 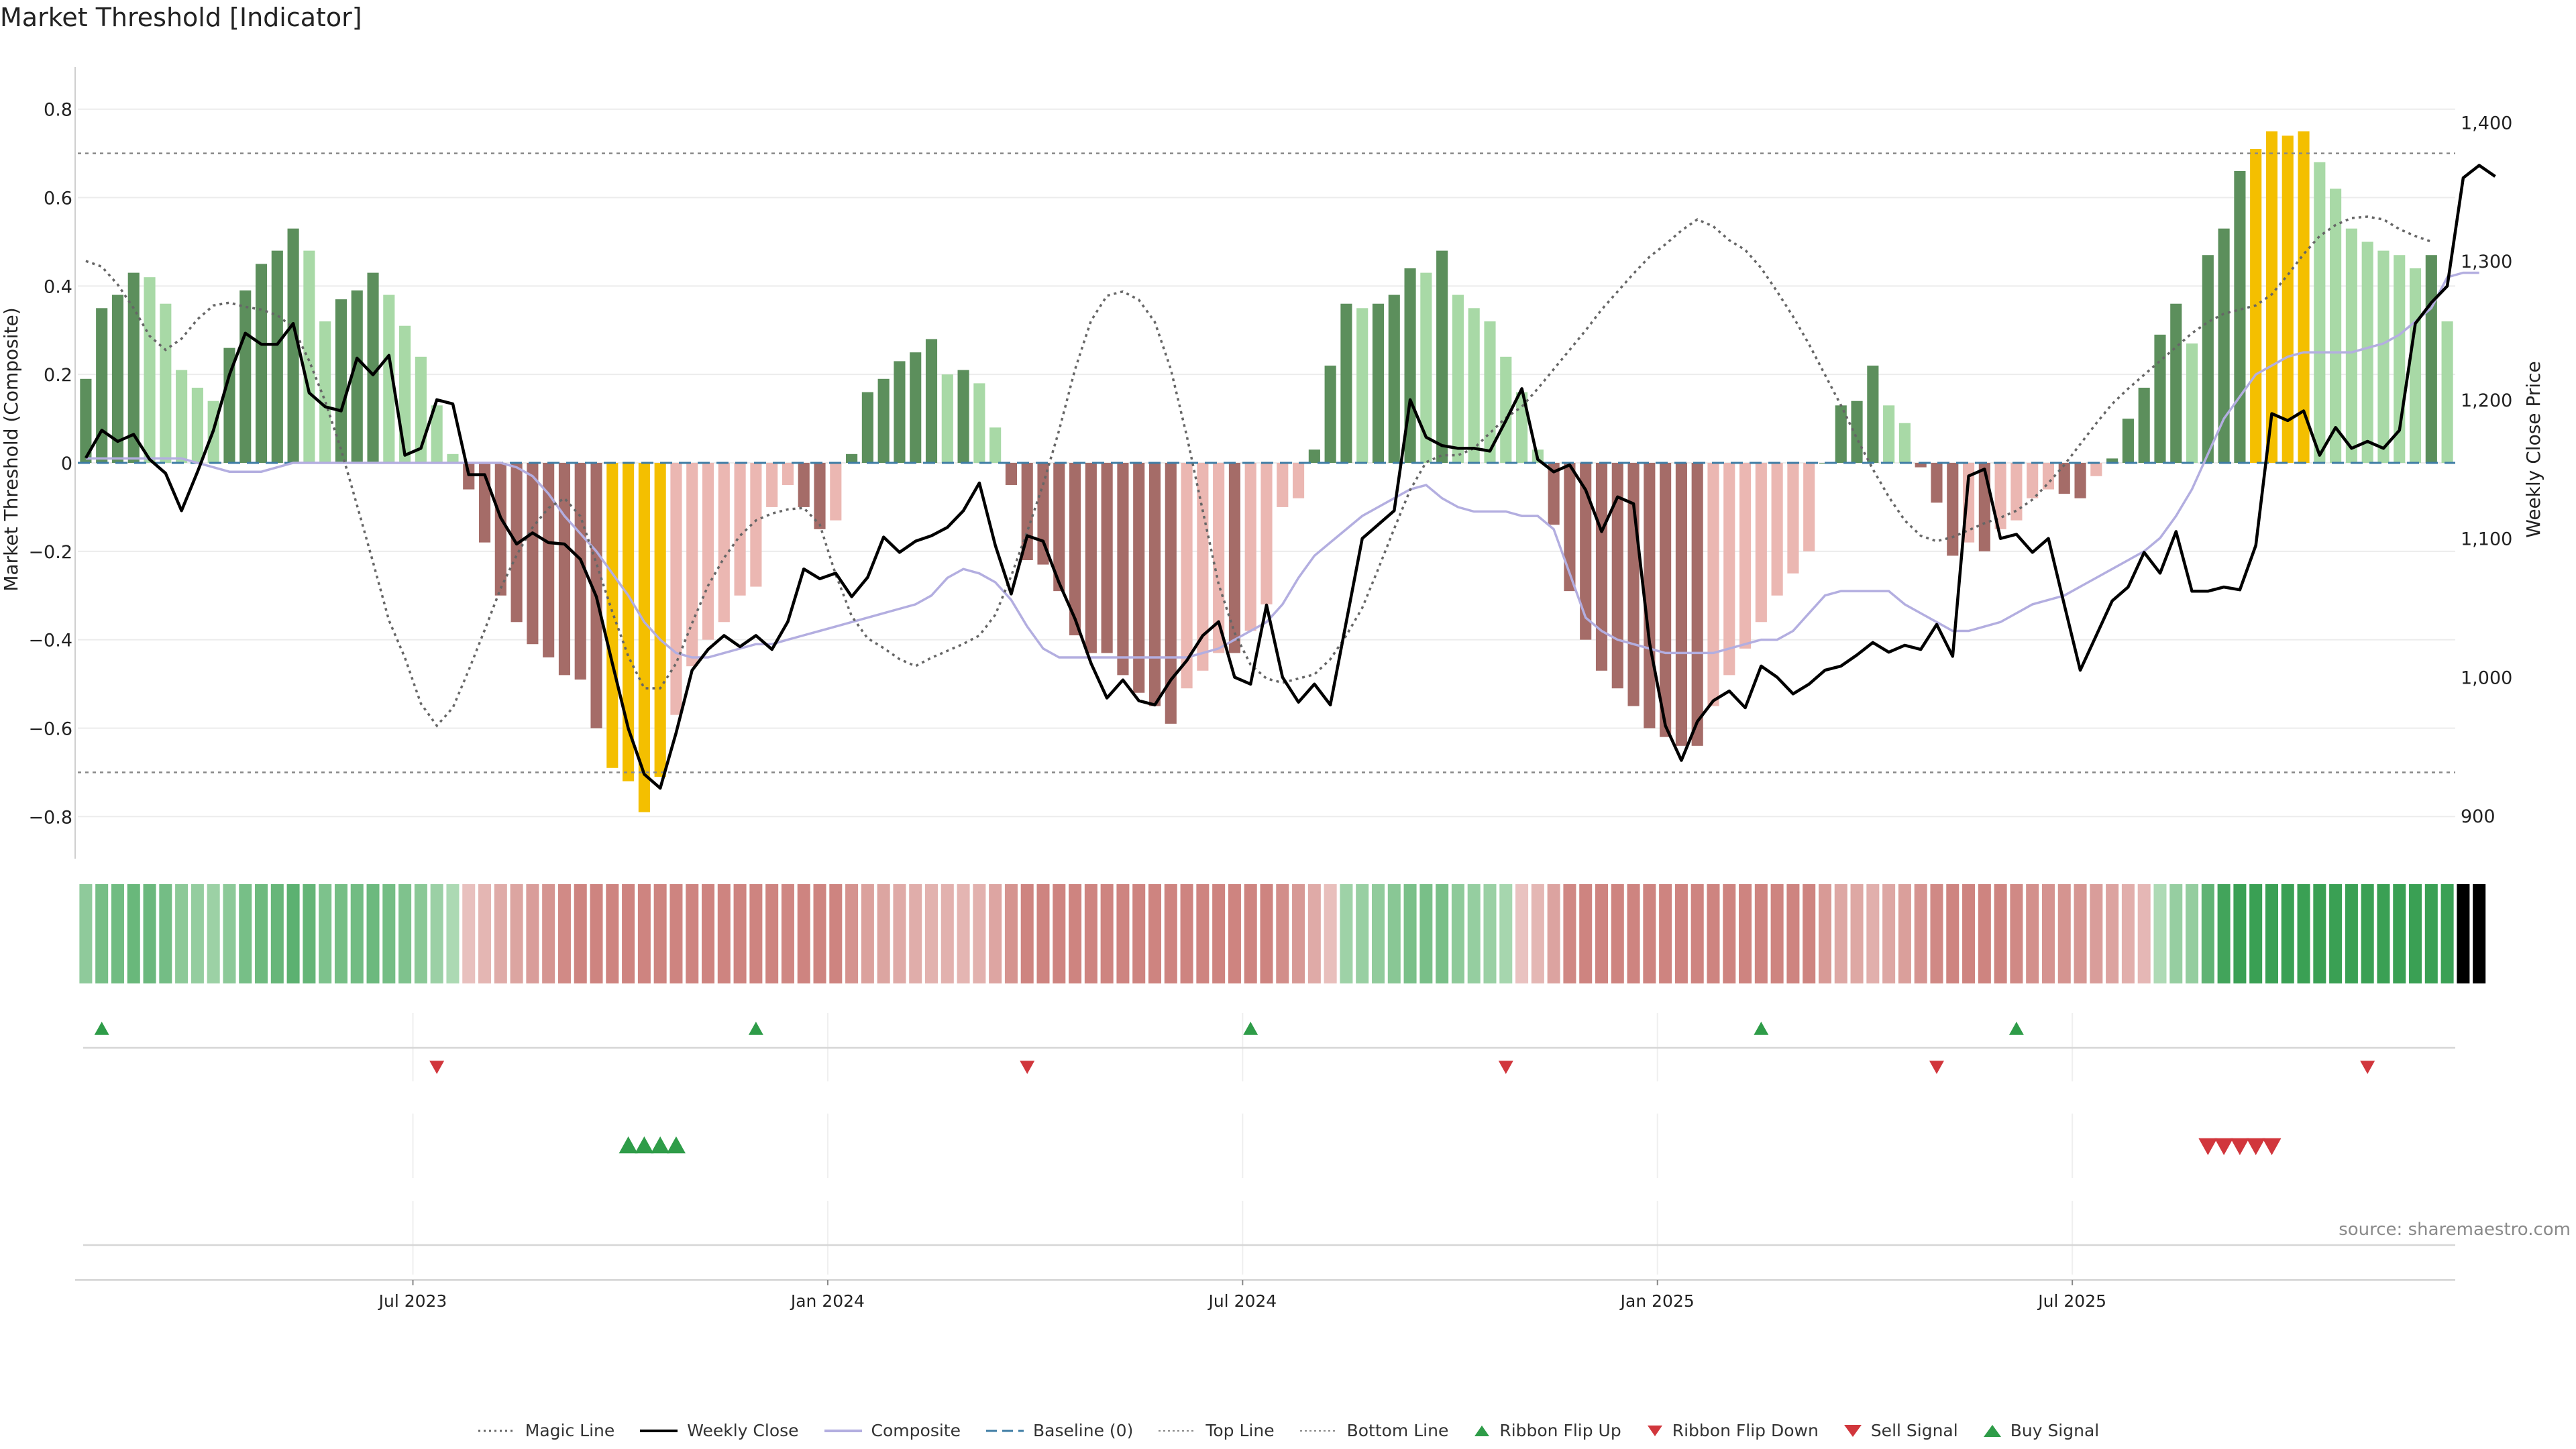 I want to click on legend-label: Buy Signal, so click(x=2055, y=1430).